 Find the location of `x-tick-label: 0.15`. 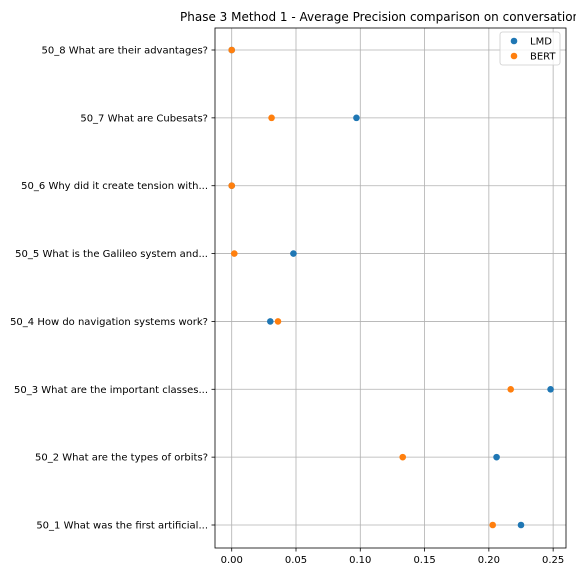

x-tick-label: 0.15 is located at coordinates (424, 560).